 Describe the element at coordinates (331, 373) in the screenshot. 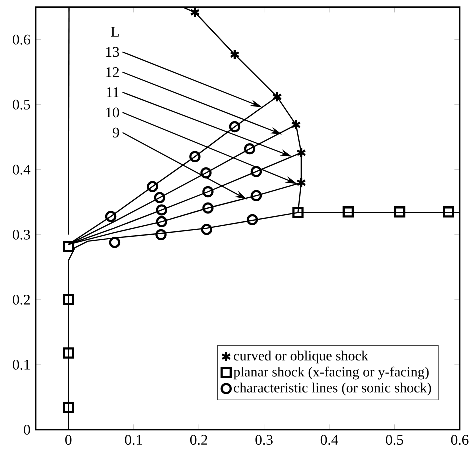

I see `legend-label: planar shock (x-facing or y-facing)` at that location.